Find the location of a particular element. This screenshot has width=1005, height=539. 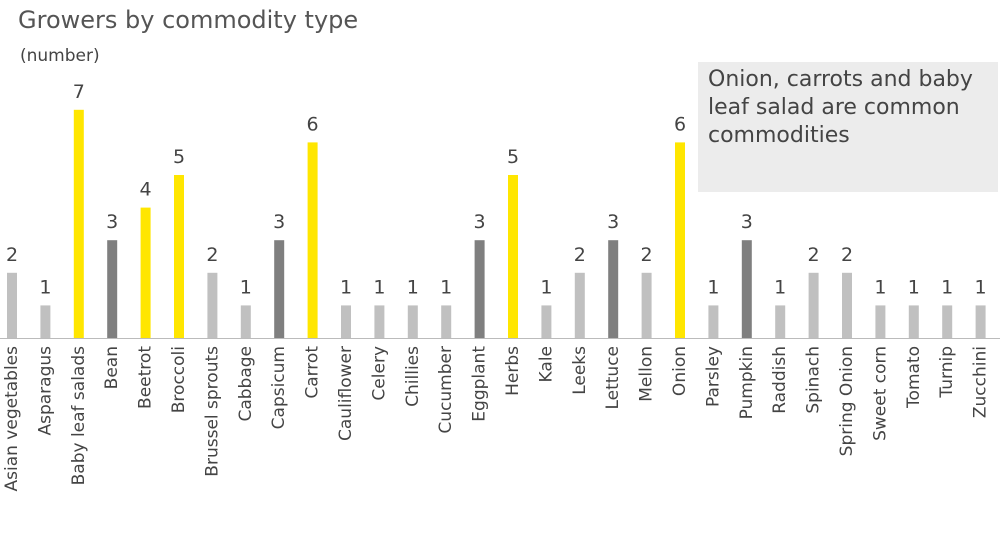

x-tick-label: Cabbage is located at coordinates (246, 384).